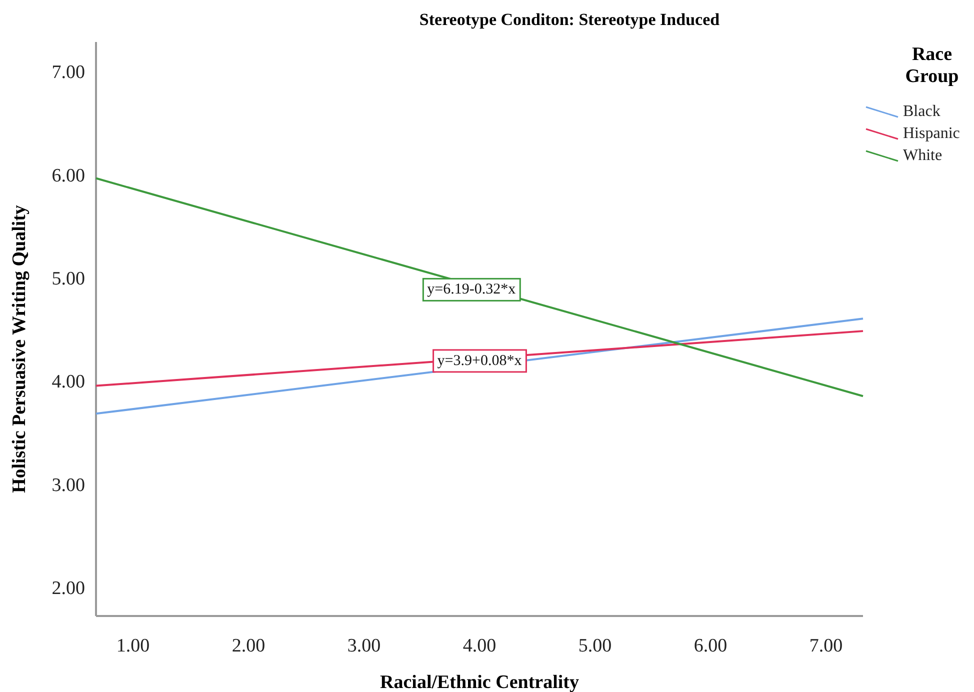 Image resolution: width=974 pixels, height=692 pixels. What do you see at coordinates (68, 589) in the screenshot?
I see `y-tick-label: 2.00` at bounding box center [68, 589].